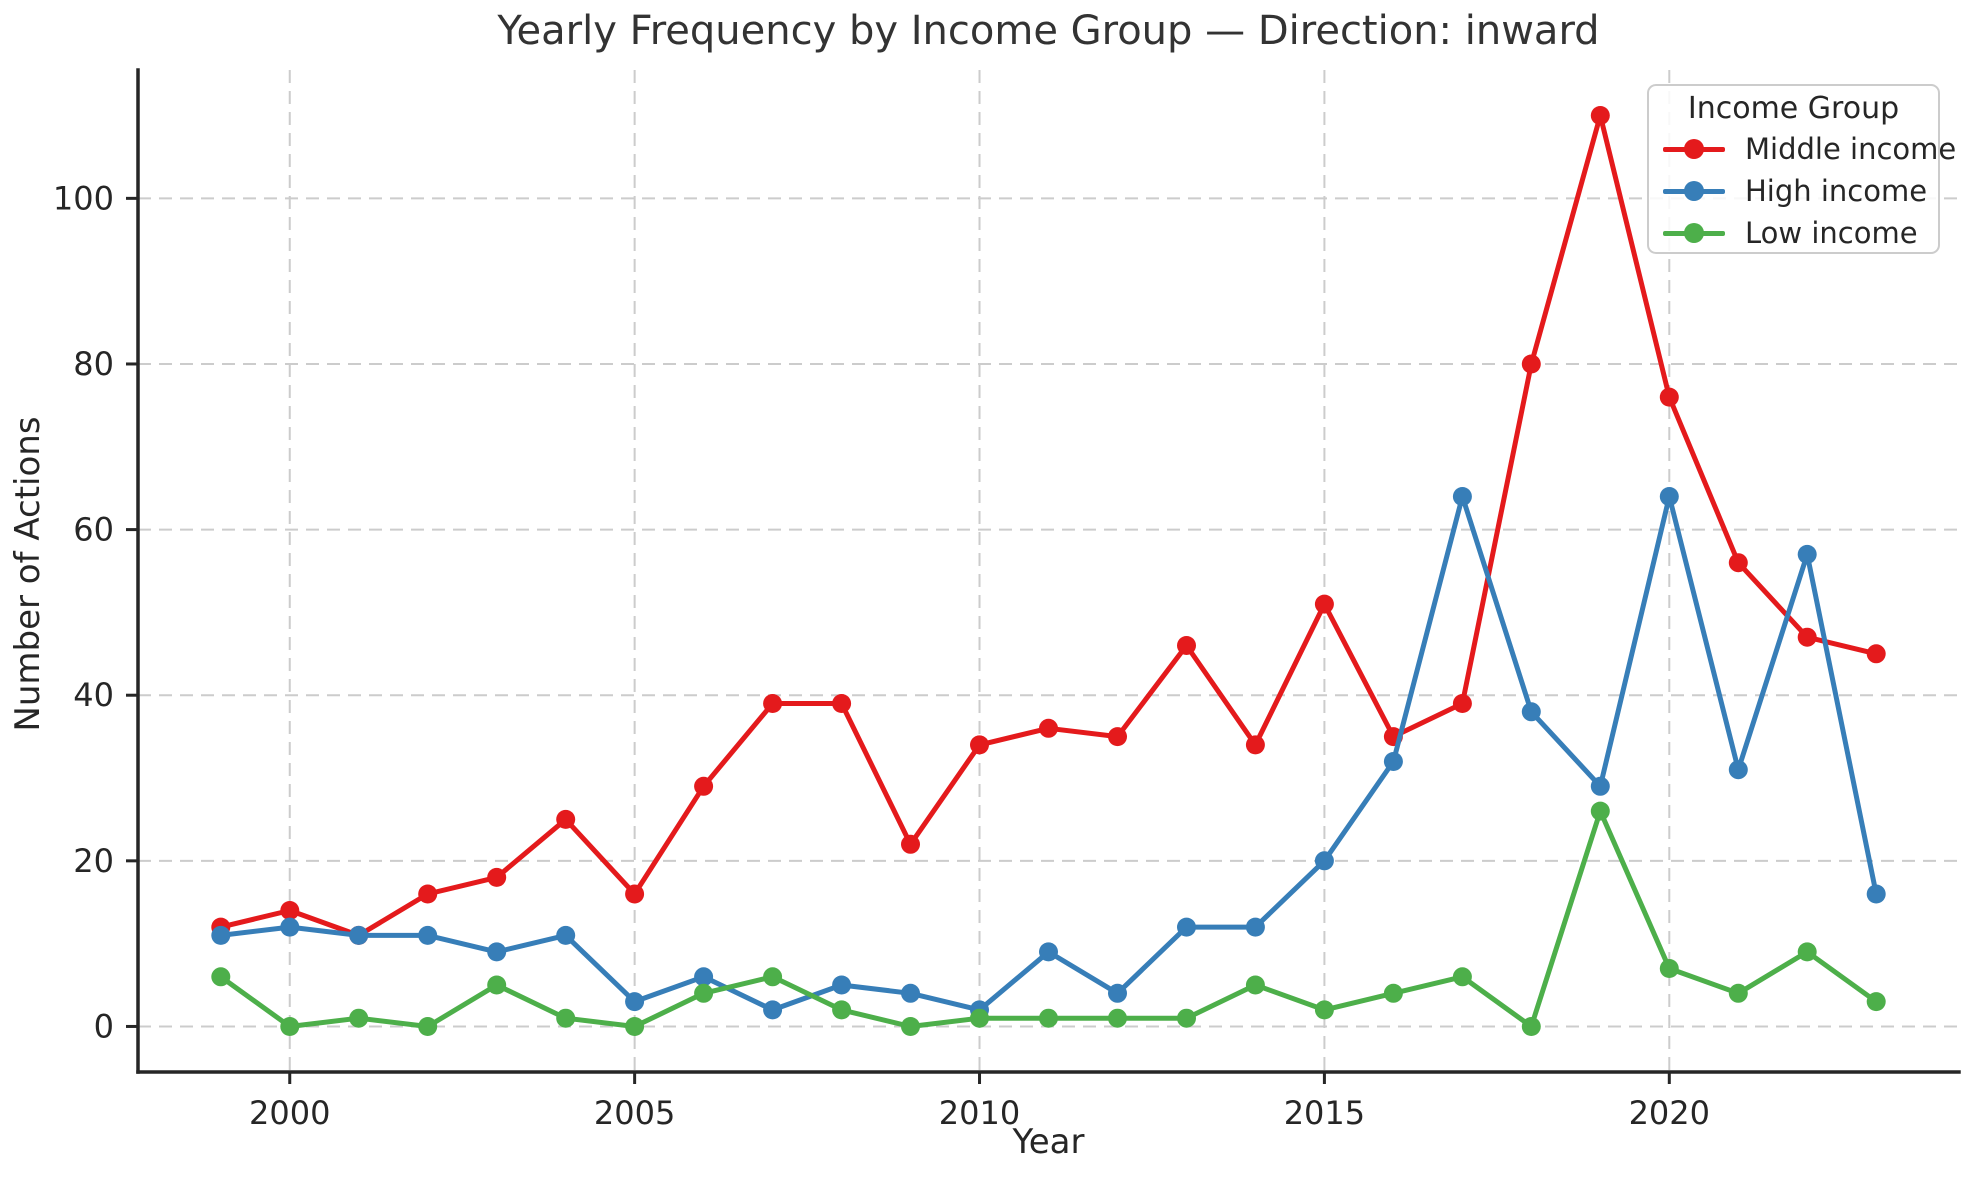 The width and height of the screenshot is (1979, 1180). I want to click on legend-label: Low income, so click(1831, 233).